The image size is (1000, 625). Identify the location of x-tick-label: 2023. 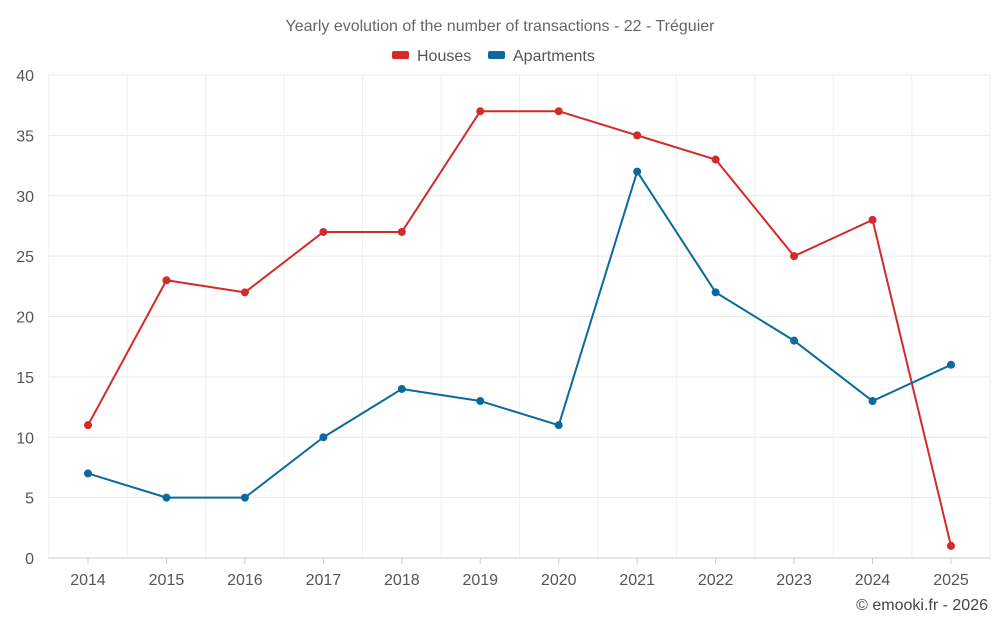
(794, 580).